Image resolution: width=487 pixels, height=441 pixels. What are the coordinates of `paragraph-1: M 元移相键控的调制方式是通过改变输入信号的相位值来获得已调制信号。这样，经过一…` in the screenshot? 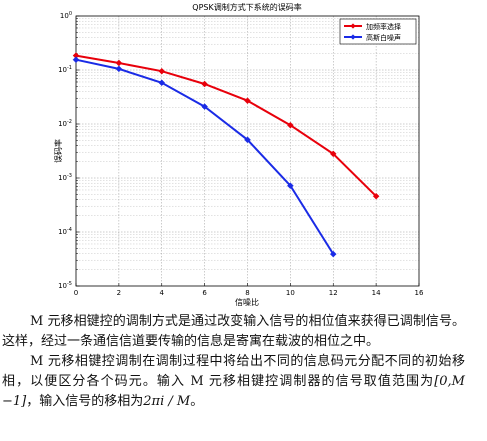 It's located at (243, 332).